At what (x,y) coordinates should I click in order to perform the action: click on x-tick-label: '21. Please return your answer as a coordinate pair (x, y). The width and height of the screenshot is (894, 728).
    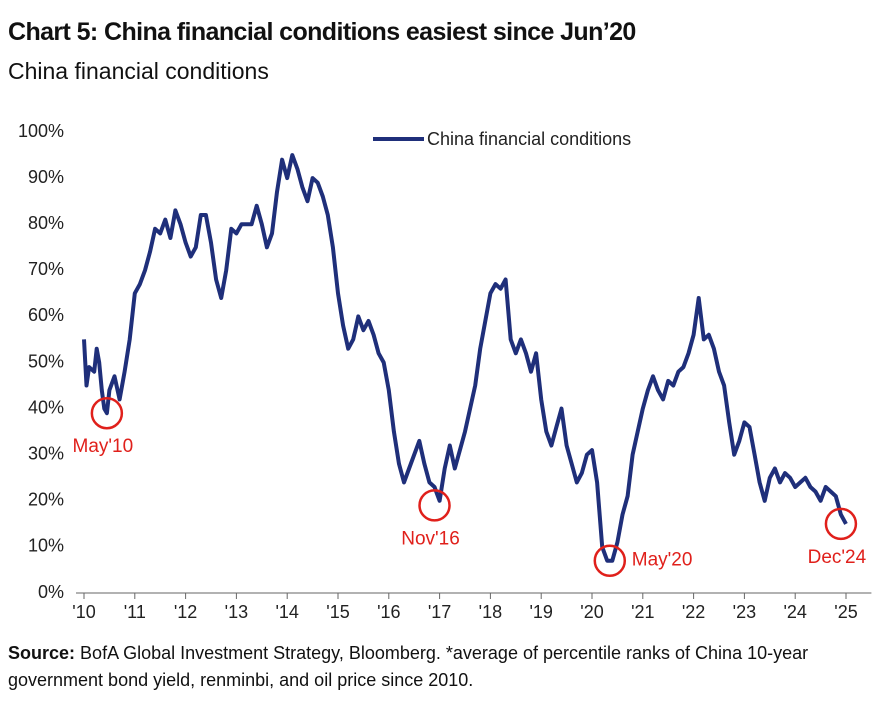
    Looking at the image, I should click on (642, 612).